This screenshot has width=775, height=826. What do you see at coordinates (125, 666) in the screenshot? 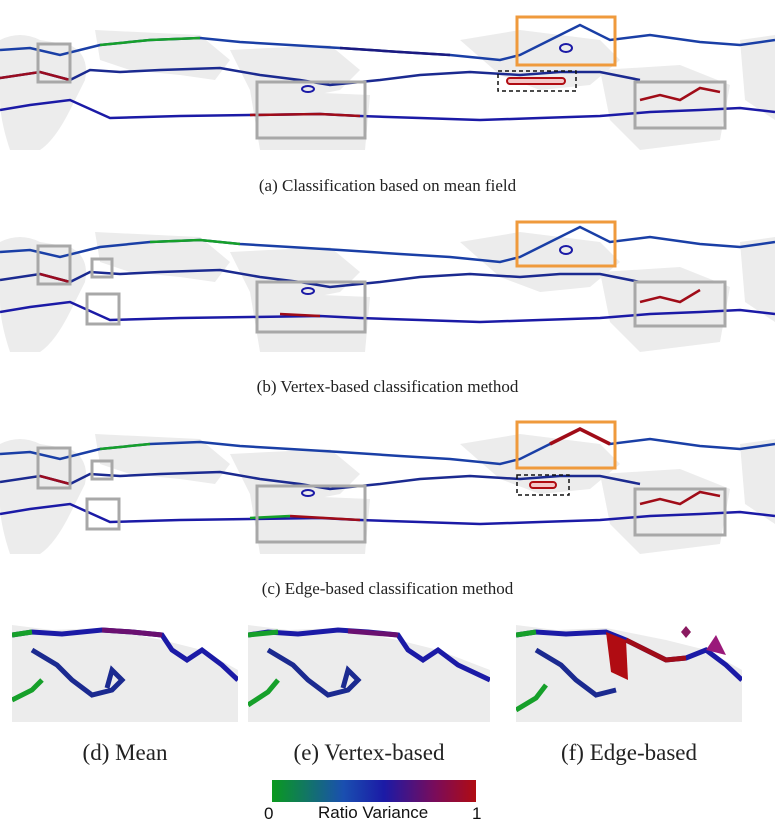
I see `zoom-panel-d` at bounding box center [125, 666].